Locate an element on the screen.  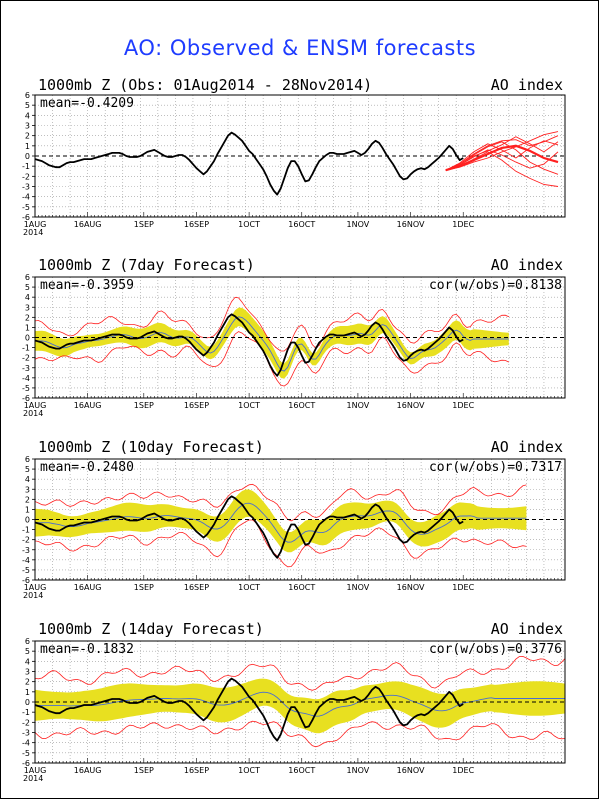
panel-title: 1000mb Z (Obs: 01Aug2014 - 28Nov2014) is located at coordinates (205, 85).